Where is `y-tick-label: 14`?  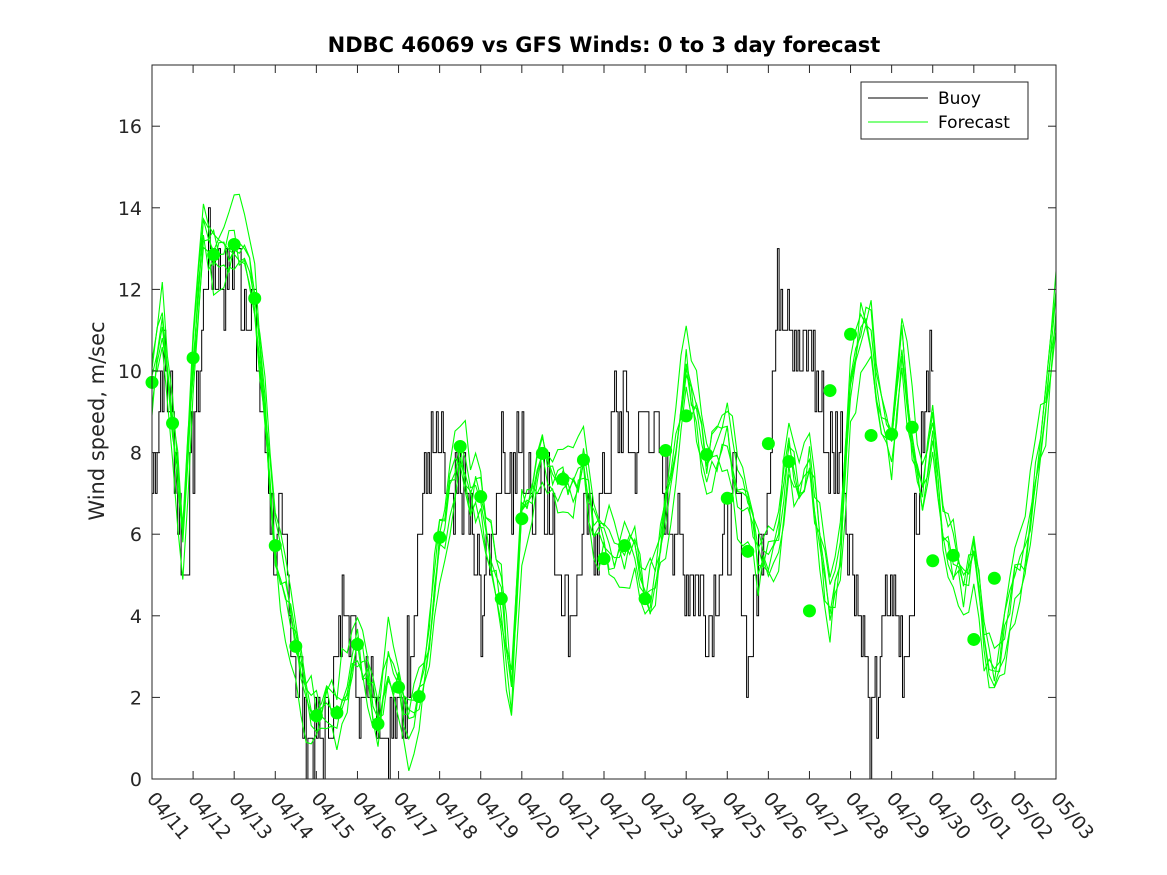
y-tick-label: 14 is located at coordinates (130, 209).